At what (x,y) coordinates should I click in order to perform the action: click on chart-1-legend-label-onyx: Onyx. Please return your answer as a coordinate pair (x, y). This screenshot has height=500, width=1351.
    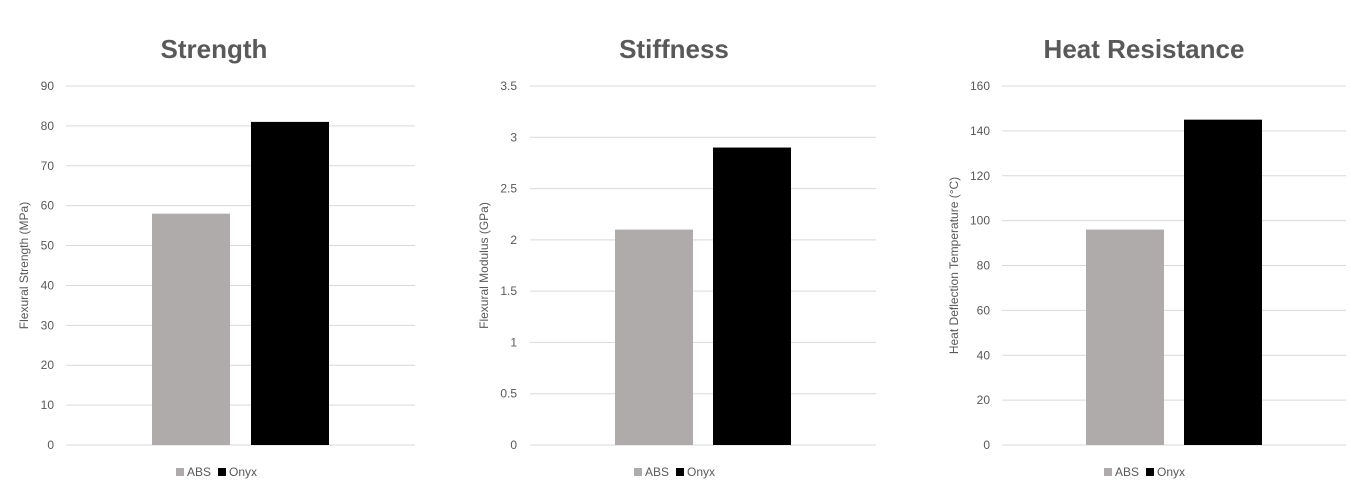
    Looking at the image, I should click on (243, 472).